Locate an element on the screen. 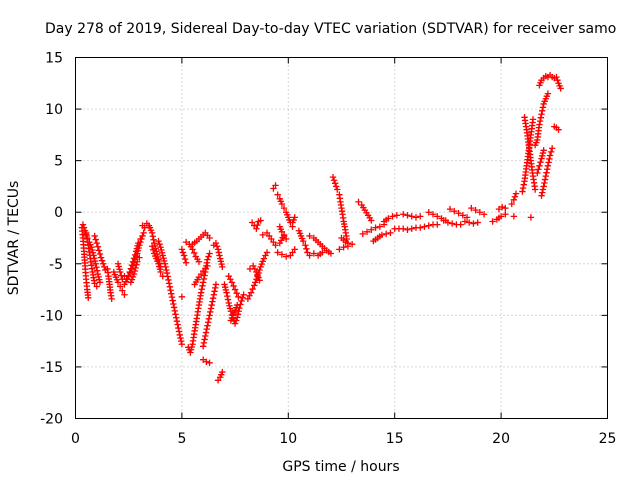 The image size is (640, 480). x-tick-label: 25 is located at coordinates (608, 439).